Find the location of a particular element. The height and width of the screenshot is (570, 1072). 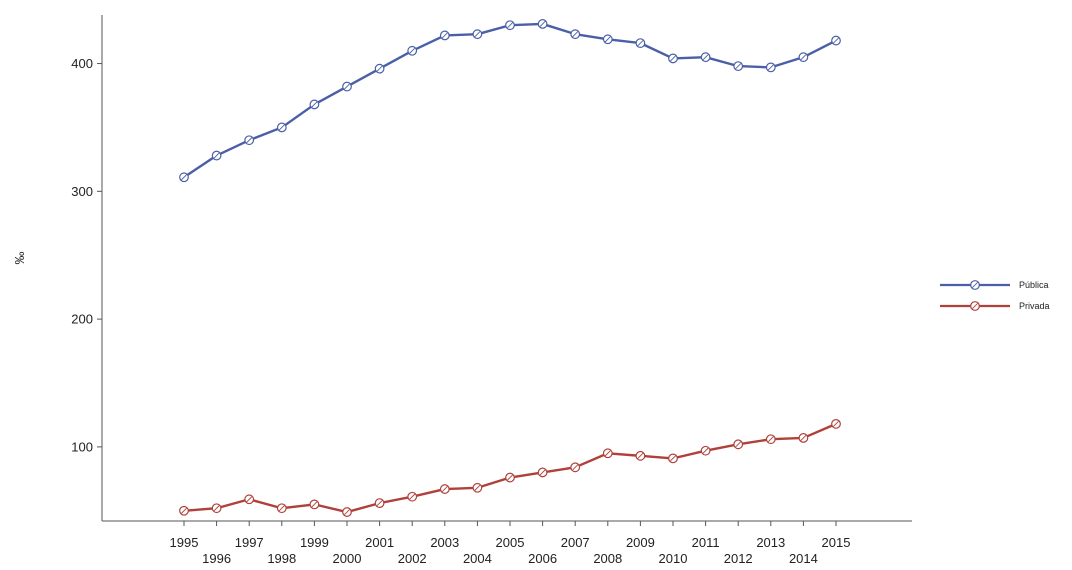

x-tick-label: 2011 is located at coordinates (706, 542).